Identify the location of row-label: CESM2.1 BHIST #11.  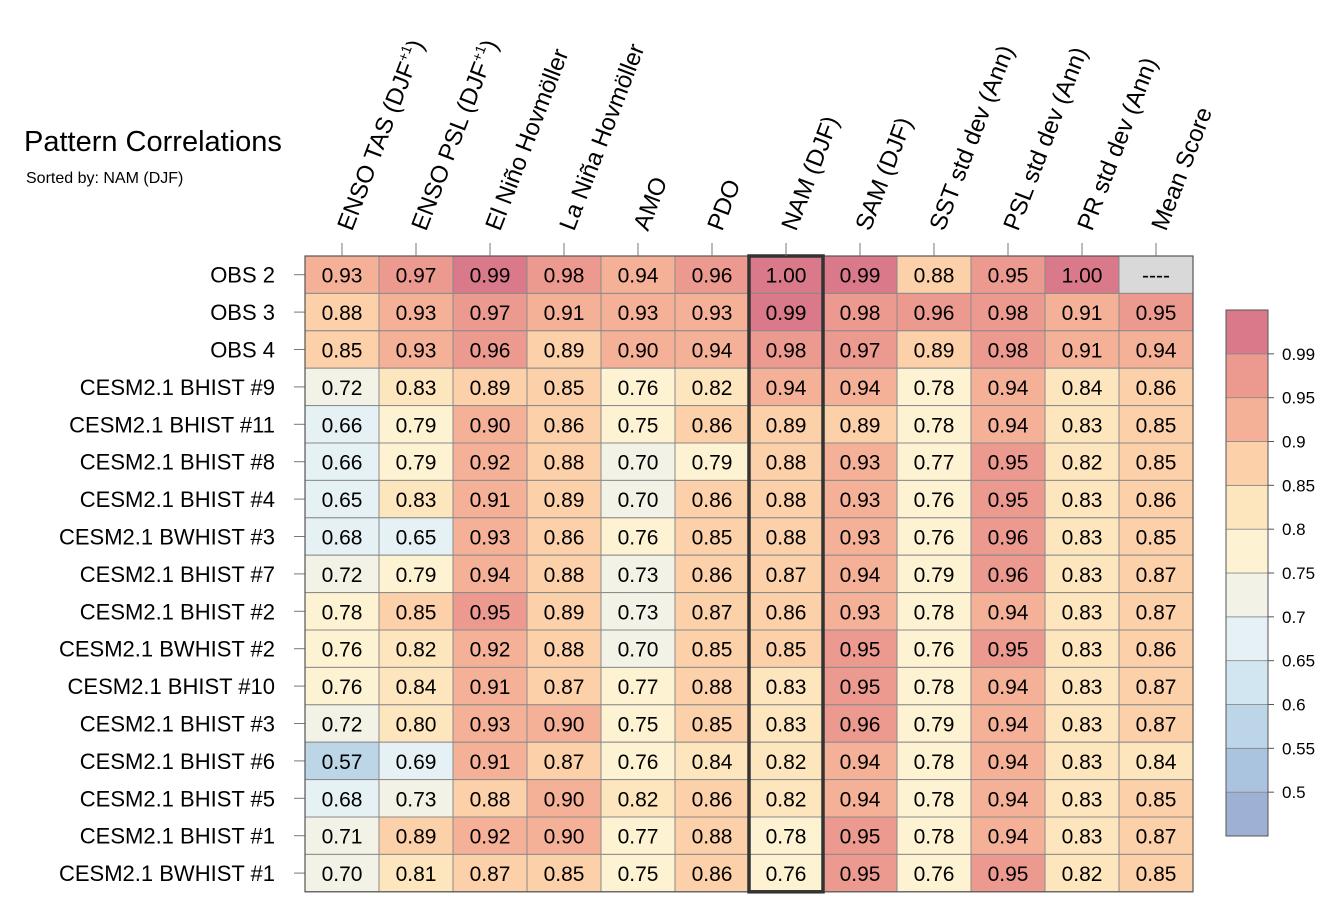
(172, 424).